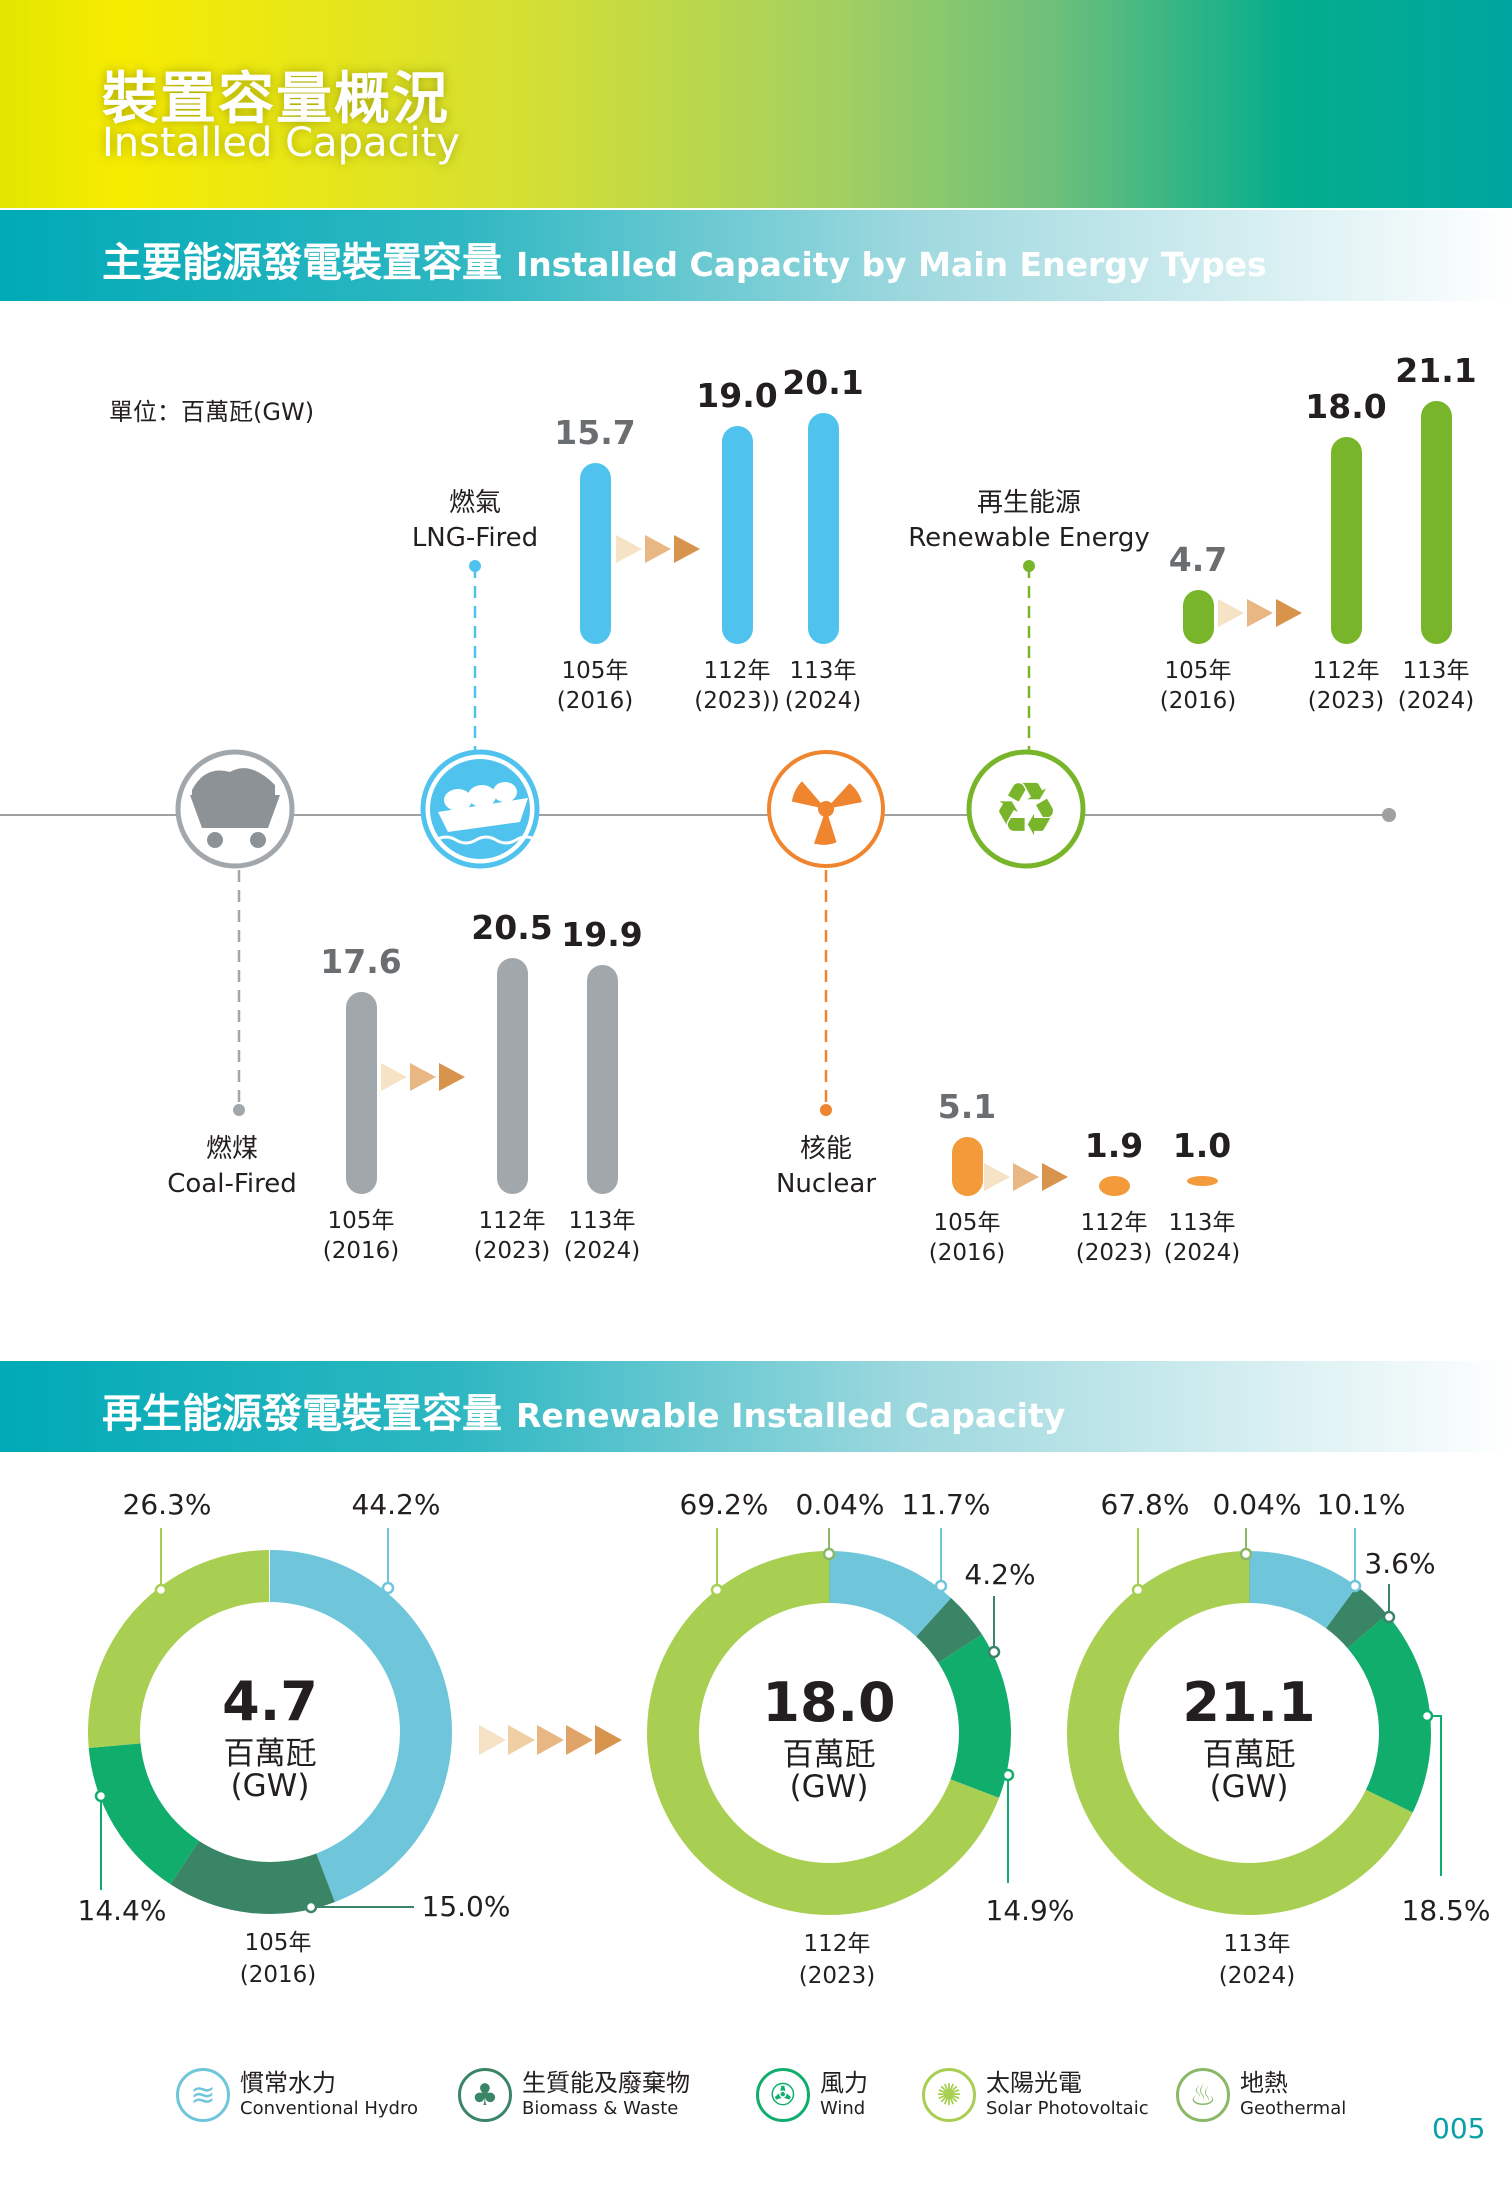 The image size is (1512, 2197). Describe the element at coordinates (1034, 2083) in the screenshot. I see `legend-label-zh: 太陽光電` at that location.